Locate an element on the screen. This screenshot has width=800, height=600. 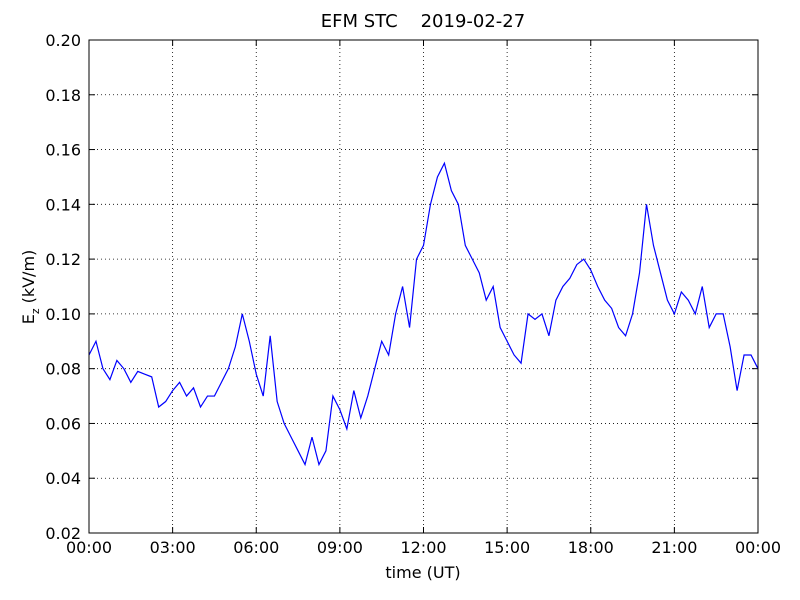
y-label-main: E is located at coordinates (28, 319).